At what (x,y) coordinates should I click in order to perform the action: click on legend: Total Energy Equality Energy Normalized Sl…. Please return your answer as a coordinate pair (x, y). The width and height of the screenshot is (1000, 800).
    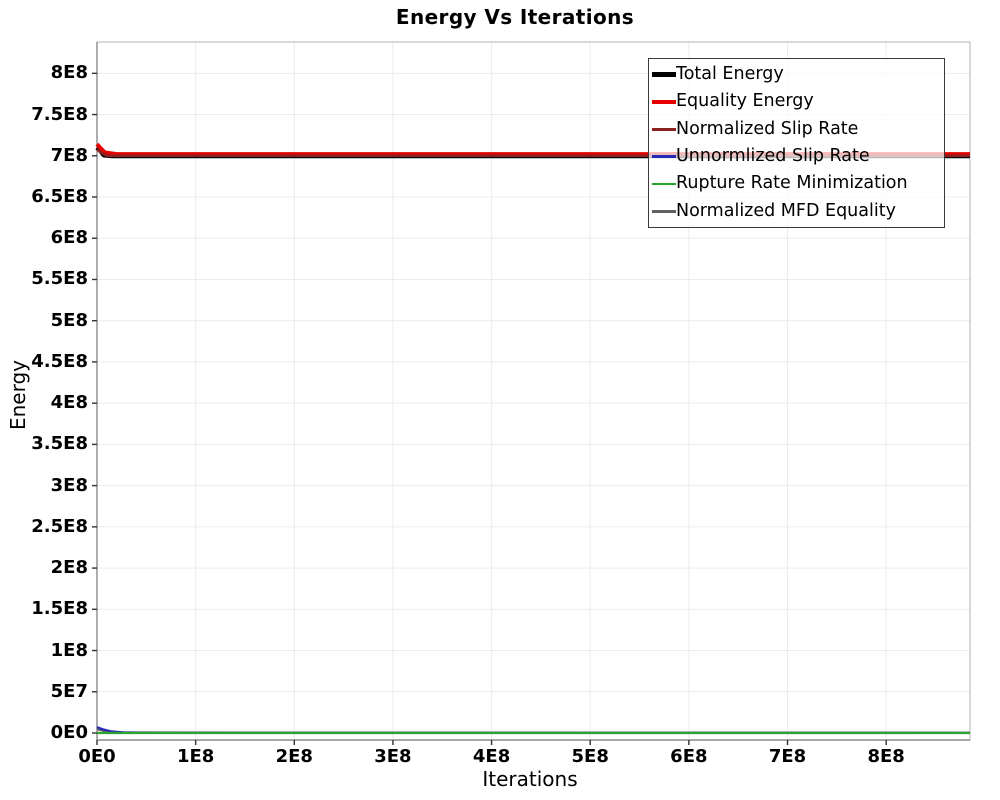
    Looking at the image, I should click on (796, 143).